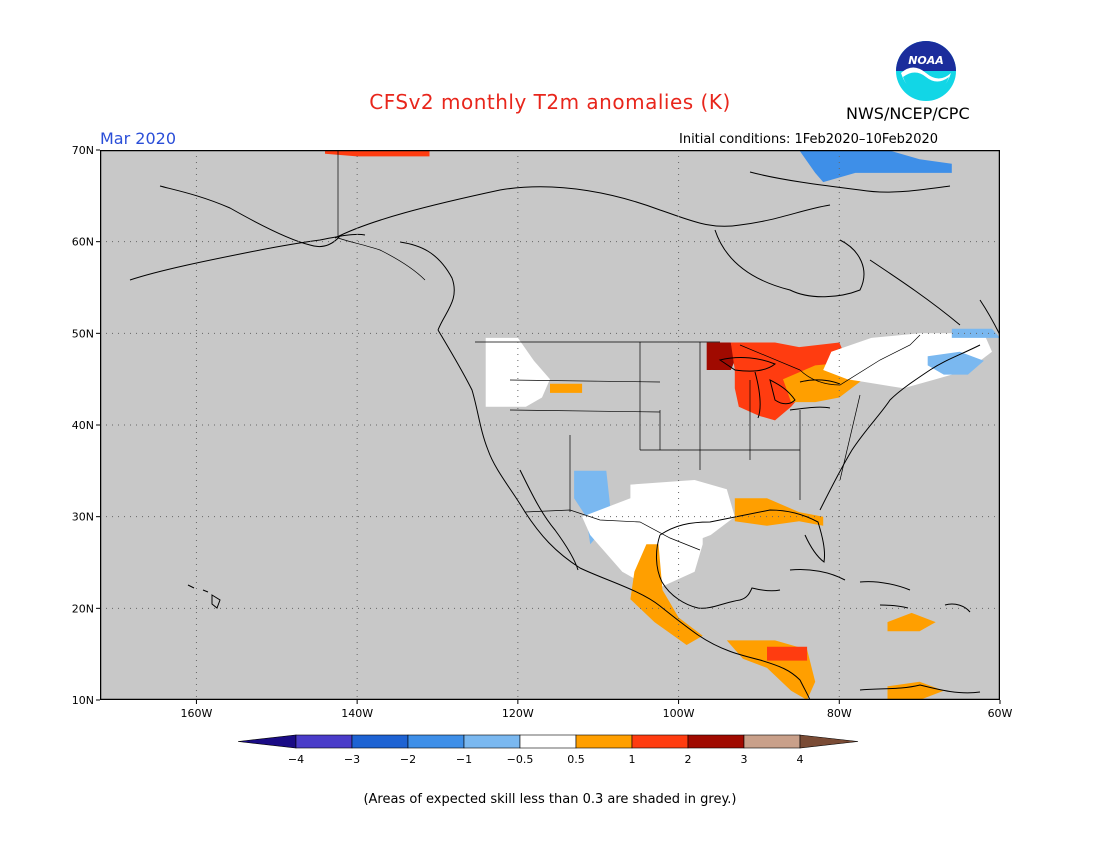 The image size is (1100, 850). What do you see at coordinates (779, 512) in the screenshot?
I see `anomaly-region-gulf-coast-warm` at bounding box center [779, 512].